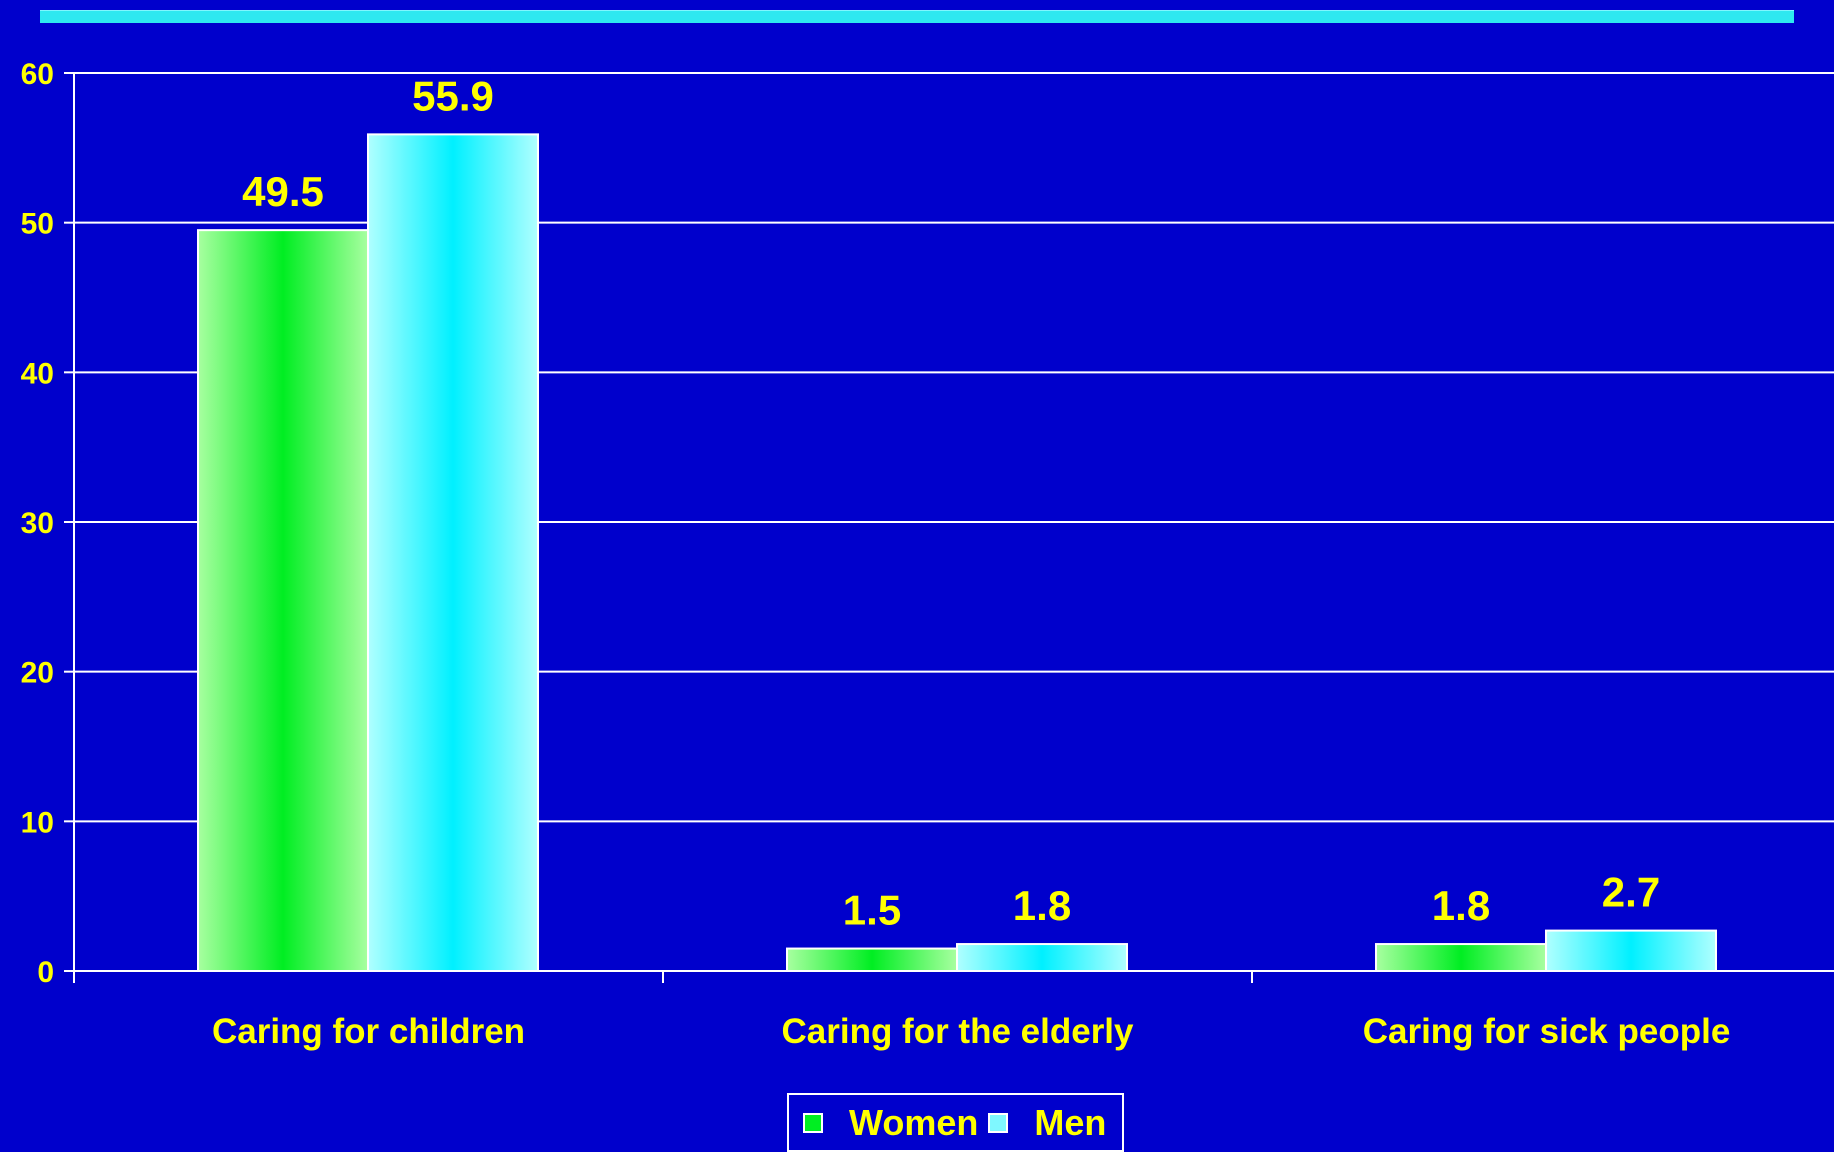 This screenshot has height=1152, width=1834. I want to click on bar-women-caring-for-sick-people, so click(1461, 957).